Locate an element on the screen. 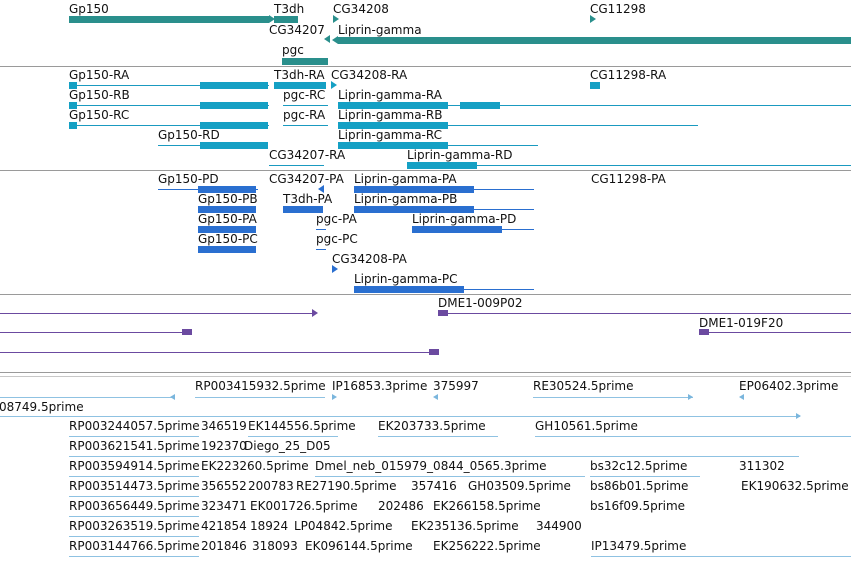 Image resolution: width=851 pixels, height=562 pixels. transcript-label: pgc-RA is located at coordinates (304, 115).